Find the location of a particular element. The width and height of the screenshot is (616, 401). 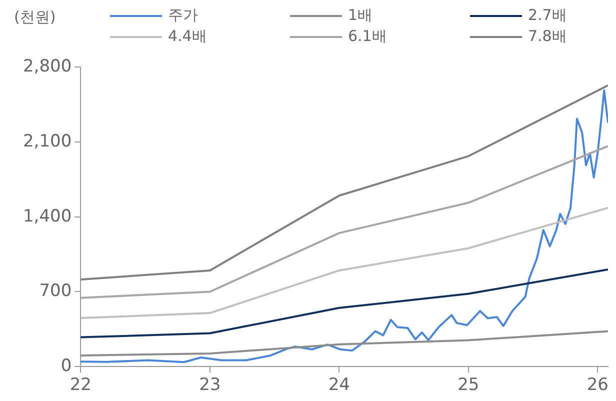

legend-label: 4.4배 is located at coordinates (187, 36).